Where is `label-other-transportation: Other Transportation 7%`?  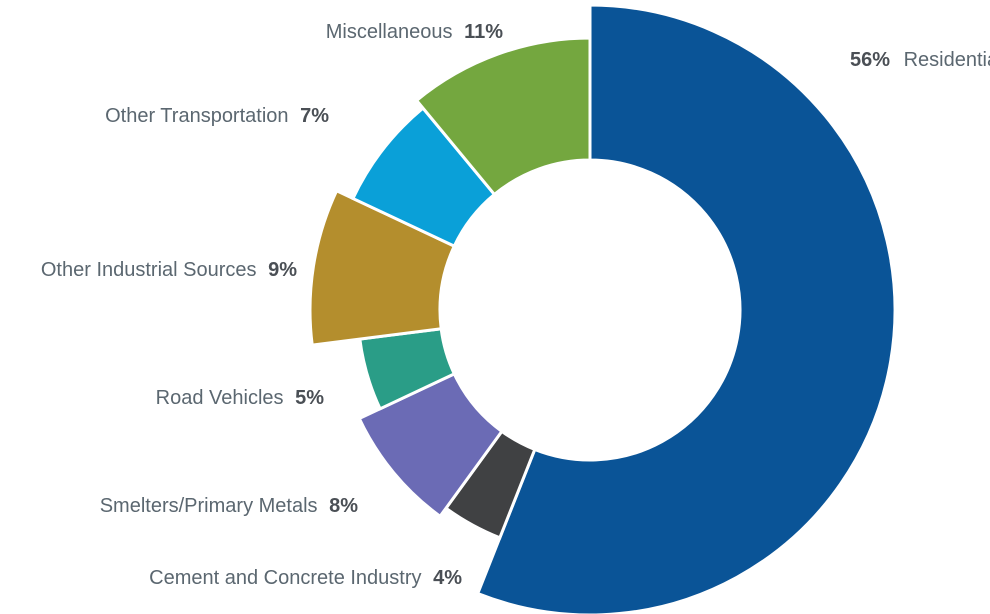 label-other-transportation: Other Transportation 7% is located at coordinates (217, 116).